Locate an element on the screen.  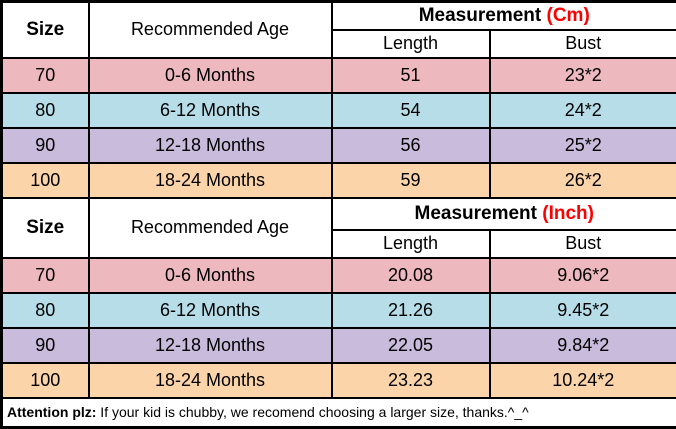
table-row-cm-100: 100 18-24 Months 59 26*2 is located at coordinates (339, 180).